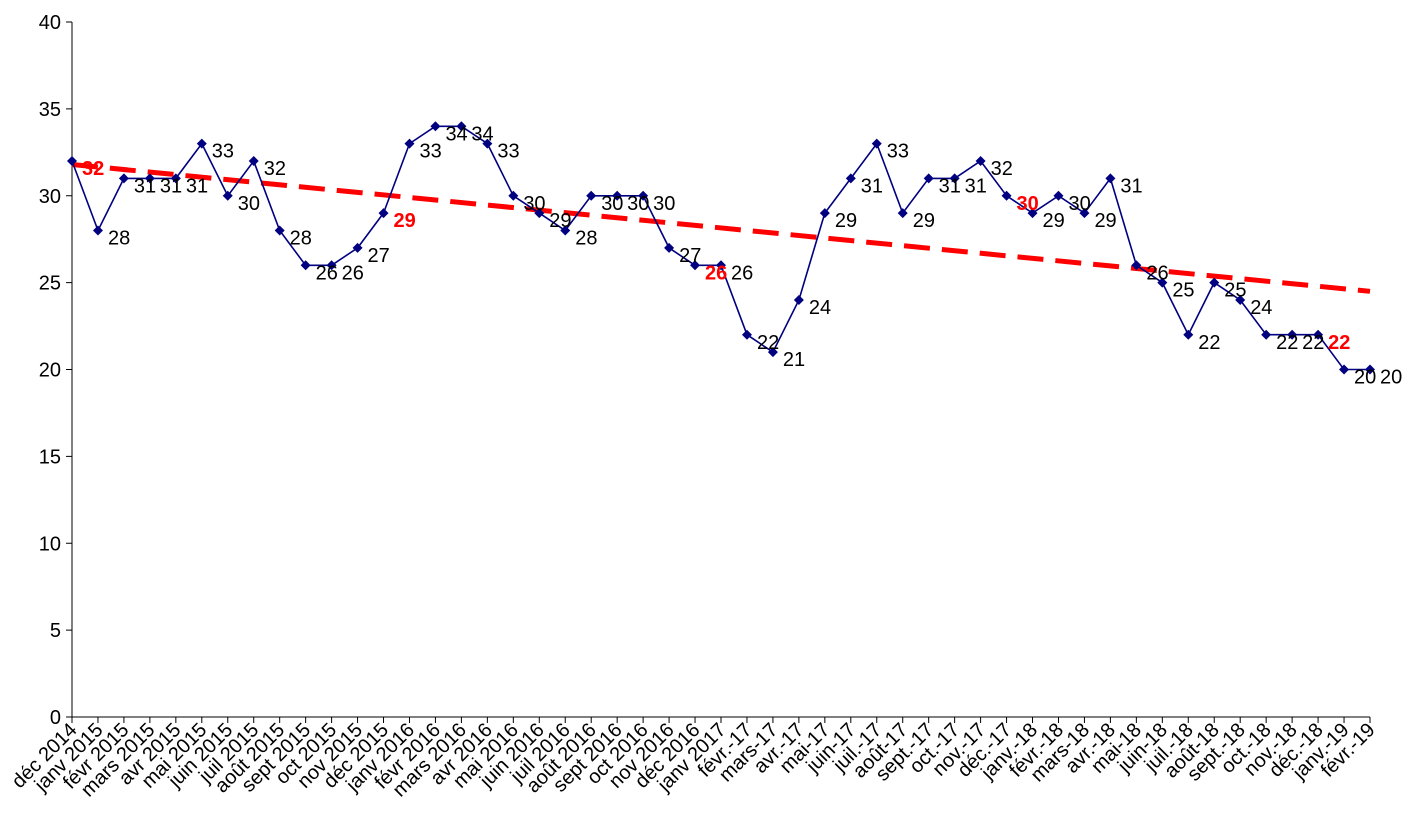  I want to click on y-tick-label: 35, so click(50, 110).